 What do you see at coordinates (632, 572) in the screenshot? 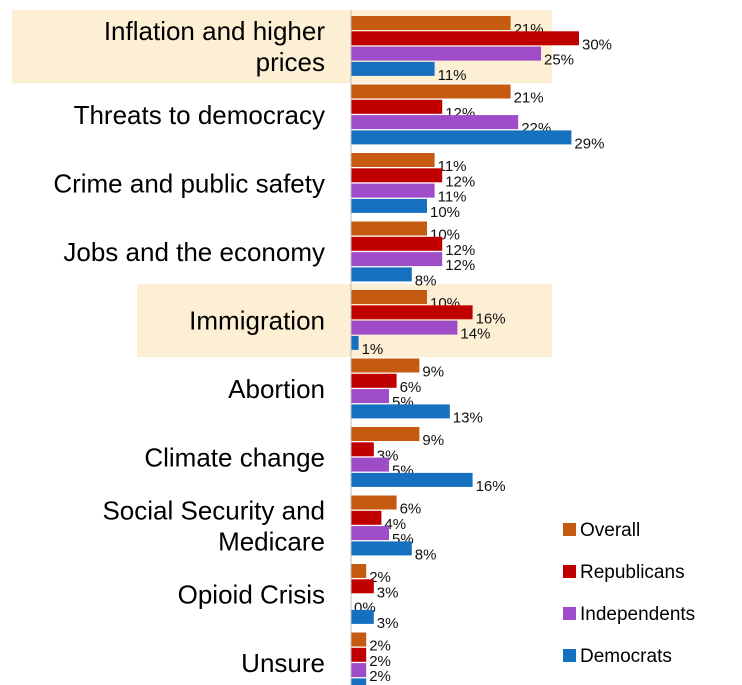
I see `legend-label: Republicans` at bounding box center [632, 572].